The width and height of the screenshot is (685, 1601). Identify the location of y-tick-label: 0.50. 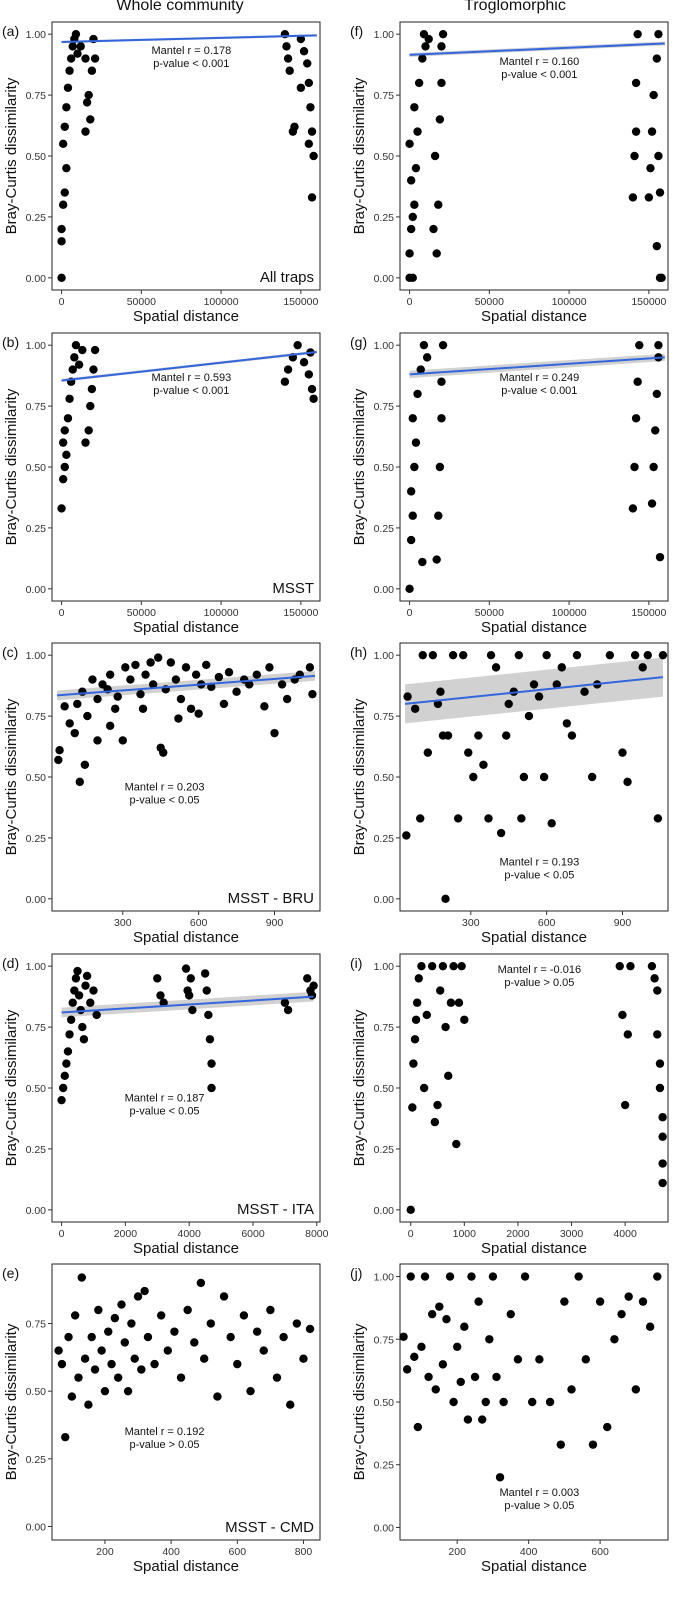
(36, 1089).